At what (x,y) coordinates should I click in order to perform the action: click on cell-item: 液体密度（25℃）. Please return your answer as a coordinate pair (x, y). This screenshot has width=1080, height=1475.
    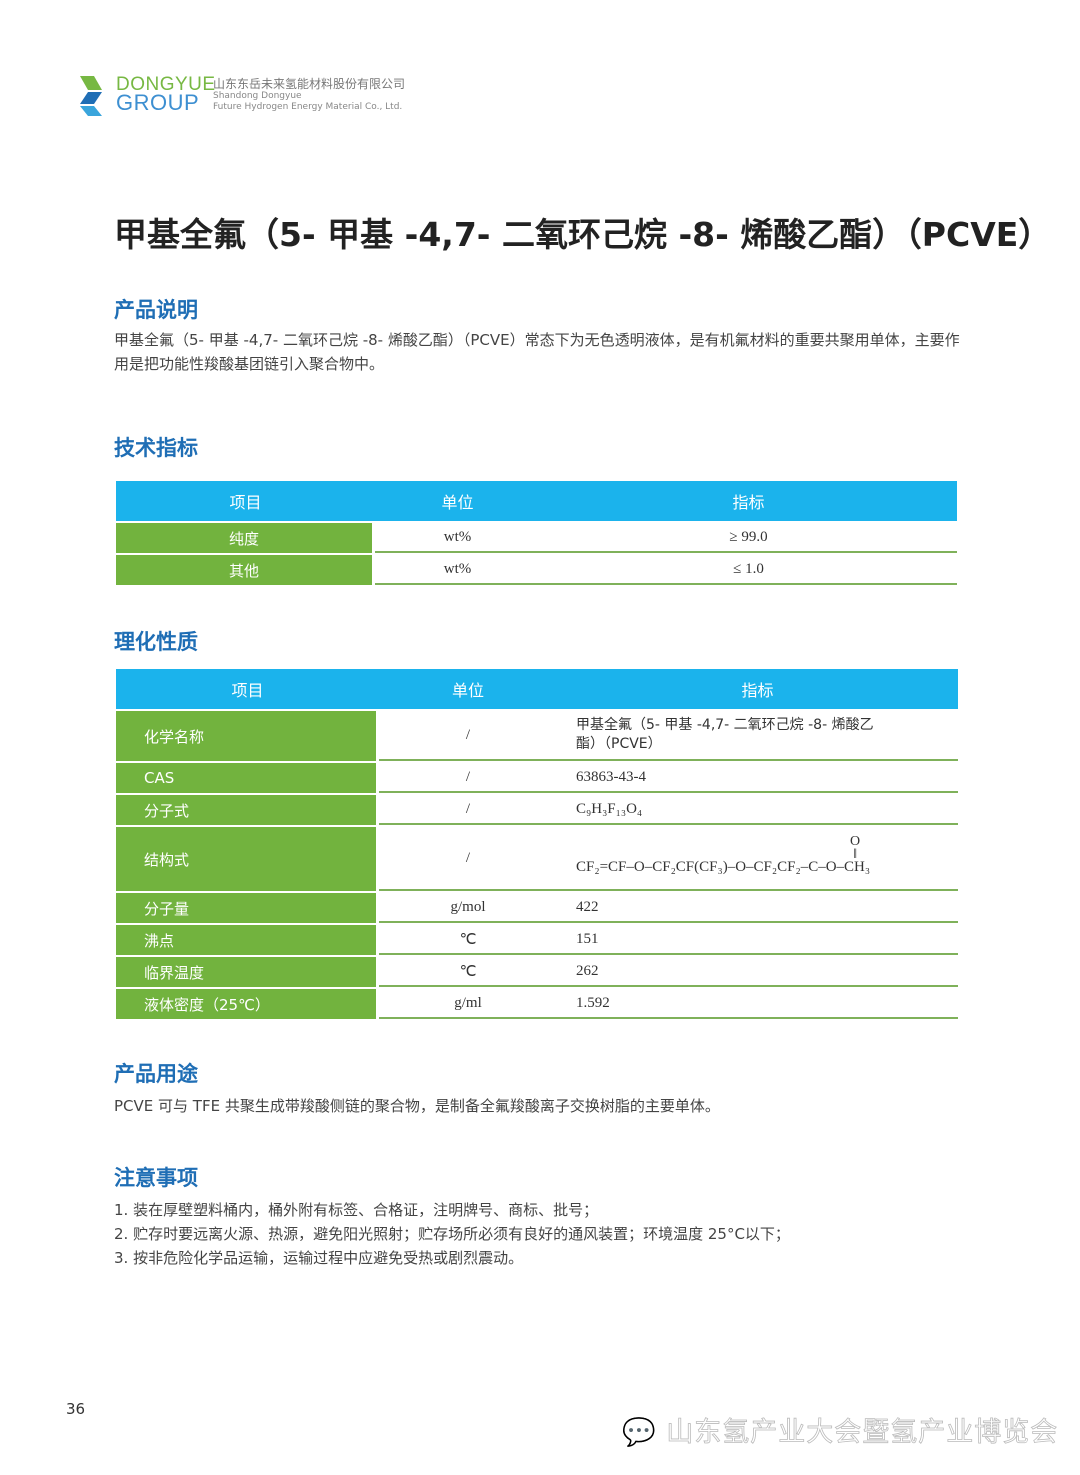
    Looking at the image, I should click on (247, 1004).